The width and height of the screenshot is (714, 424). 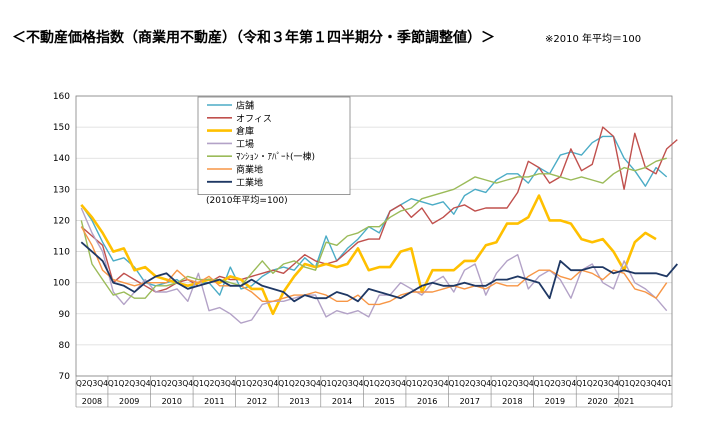 What do you see at coordinates (275, 157) in the screenshot?
I see `legend-label: ﾏﾝｼｮﾝ・ｱﾊﾟｰﾄ(一棟)` at bounding box center [275, 157].